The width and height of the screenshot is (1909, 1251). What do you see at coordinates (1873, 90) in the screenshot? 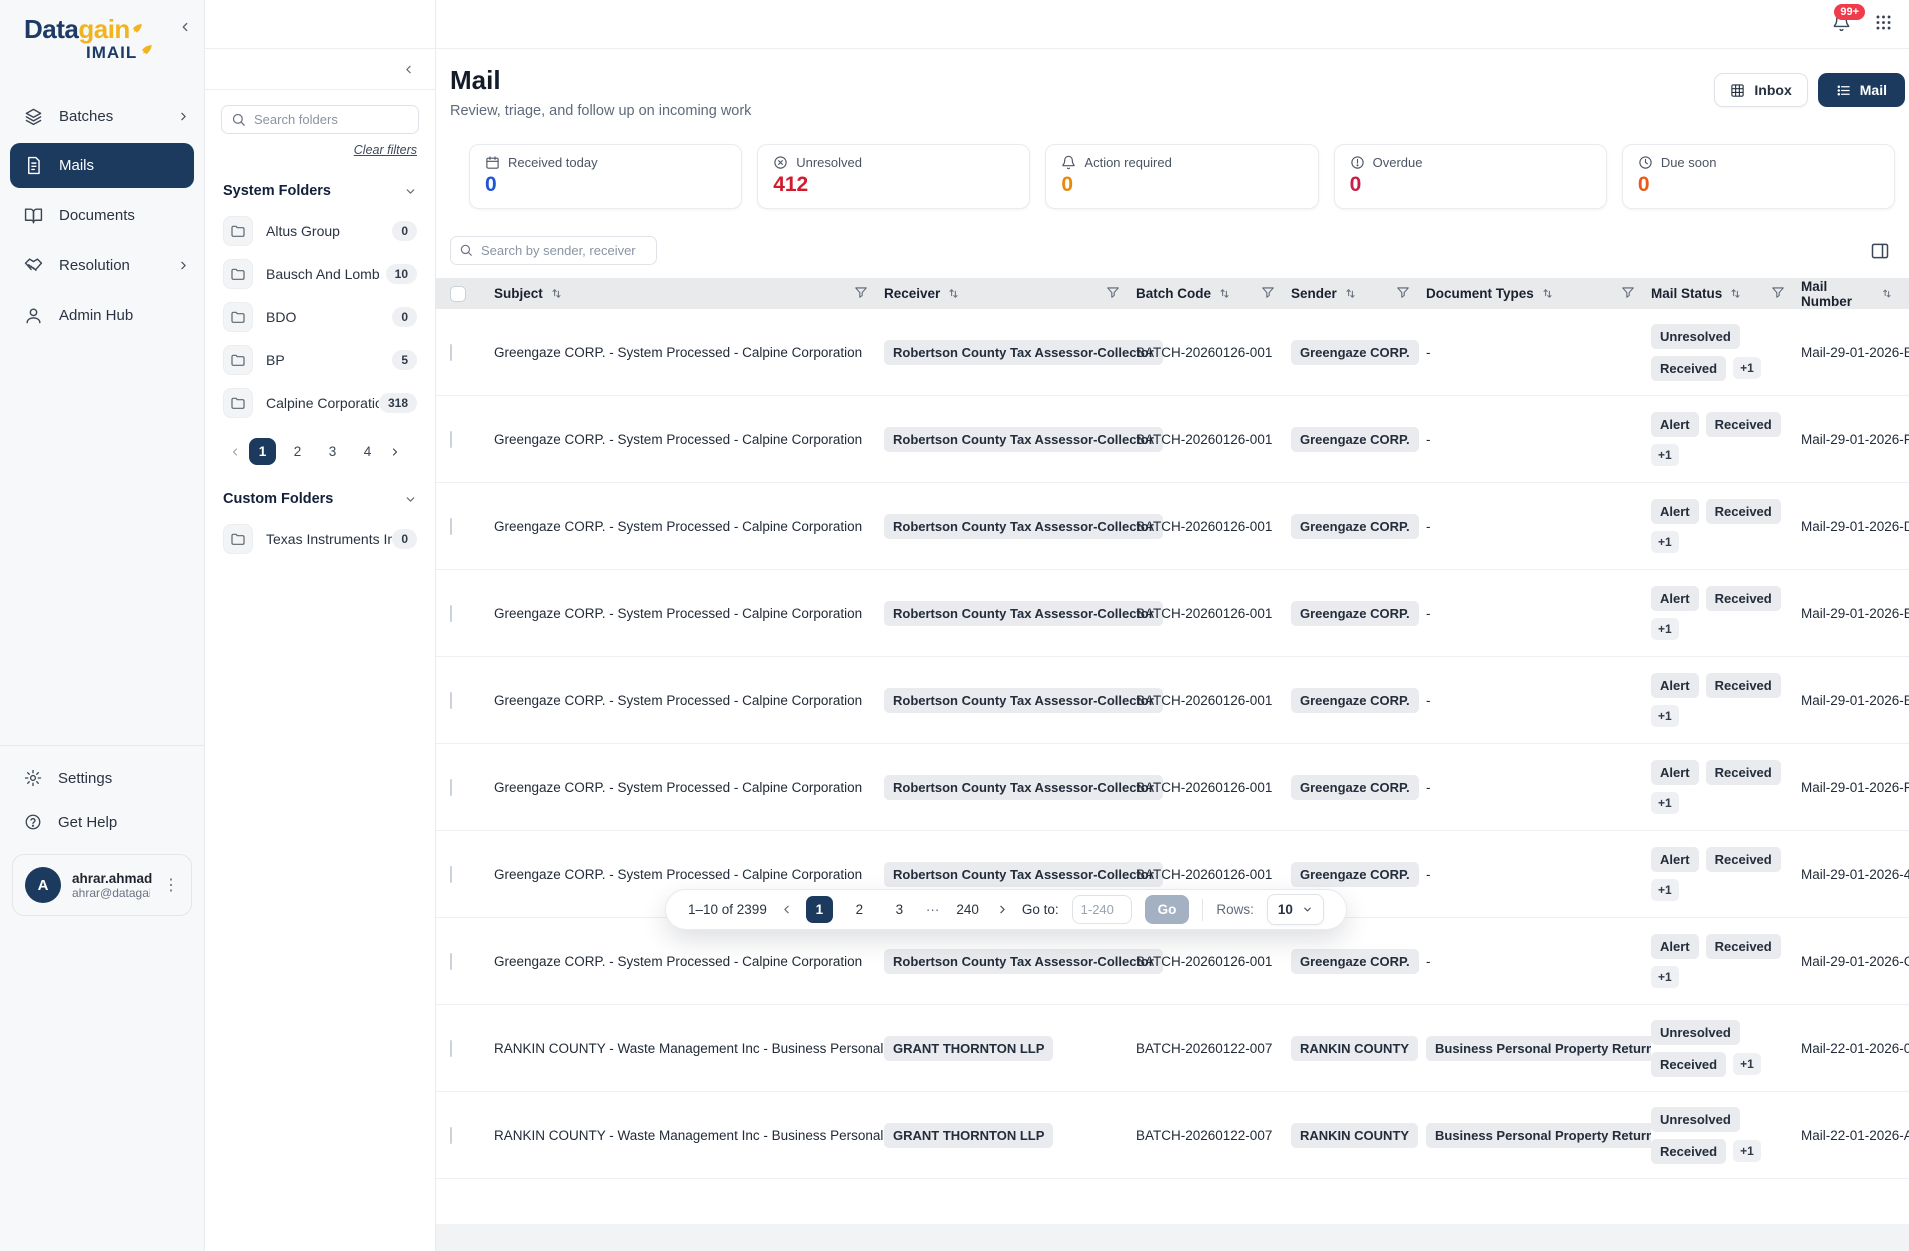
I see `mail-button-label: Mail` at bounding box center [1873, 90].